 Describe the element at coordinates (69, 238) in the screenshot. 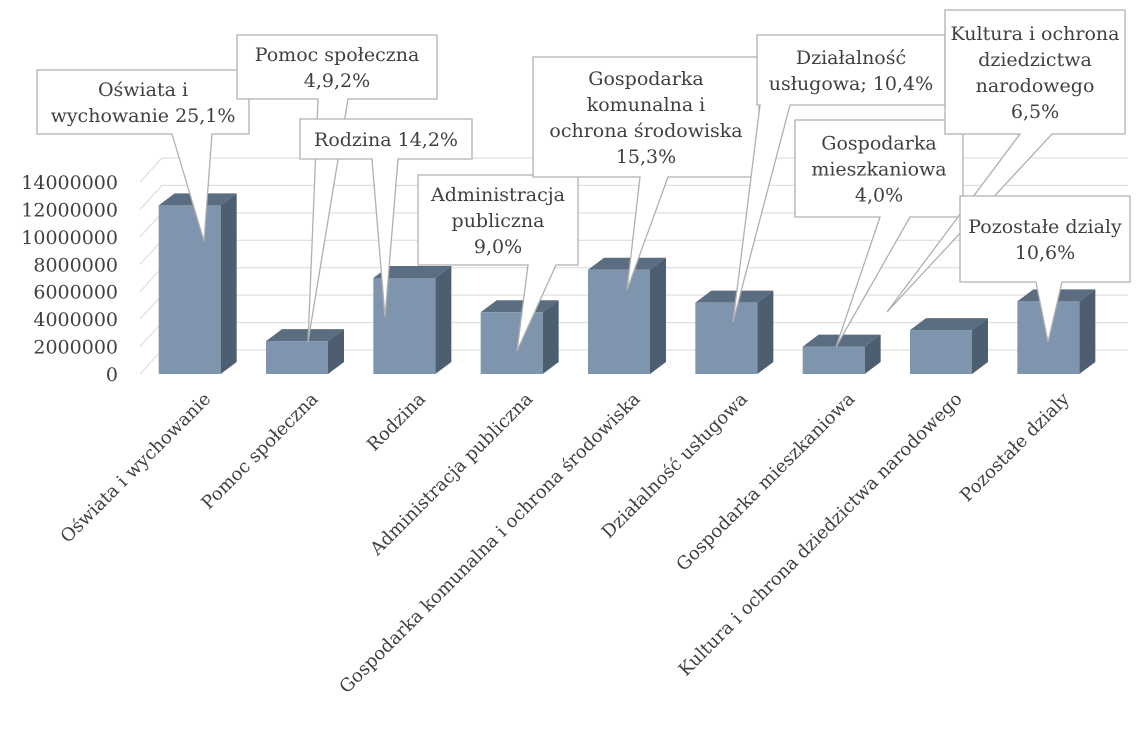

I see `y-tick-label: 10000000` at that location.